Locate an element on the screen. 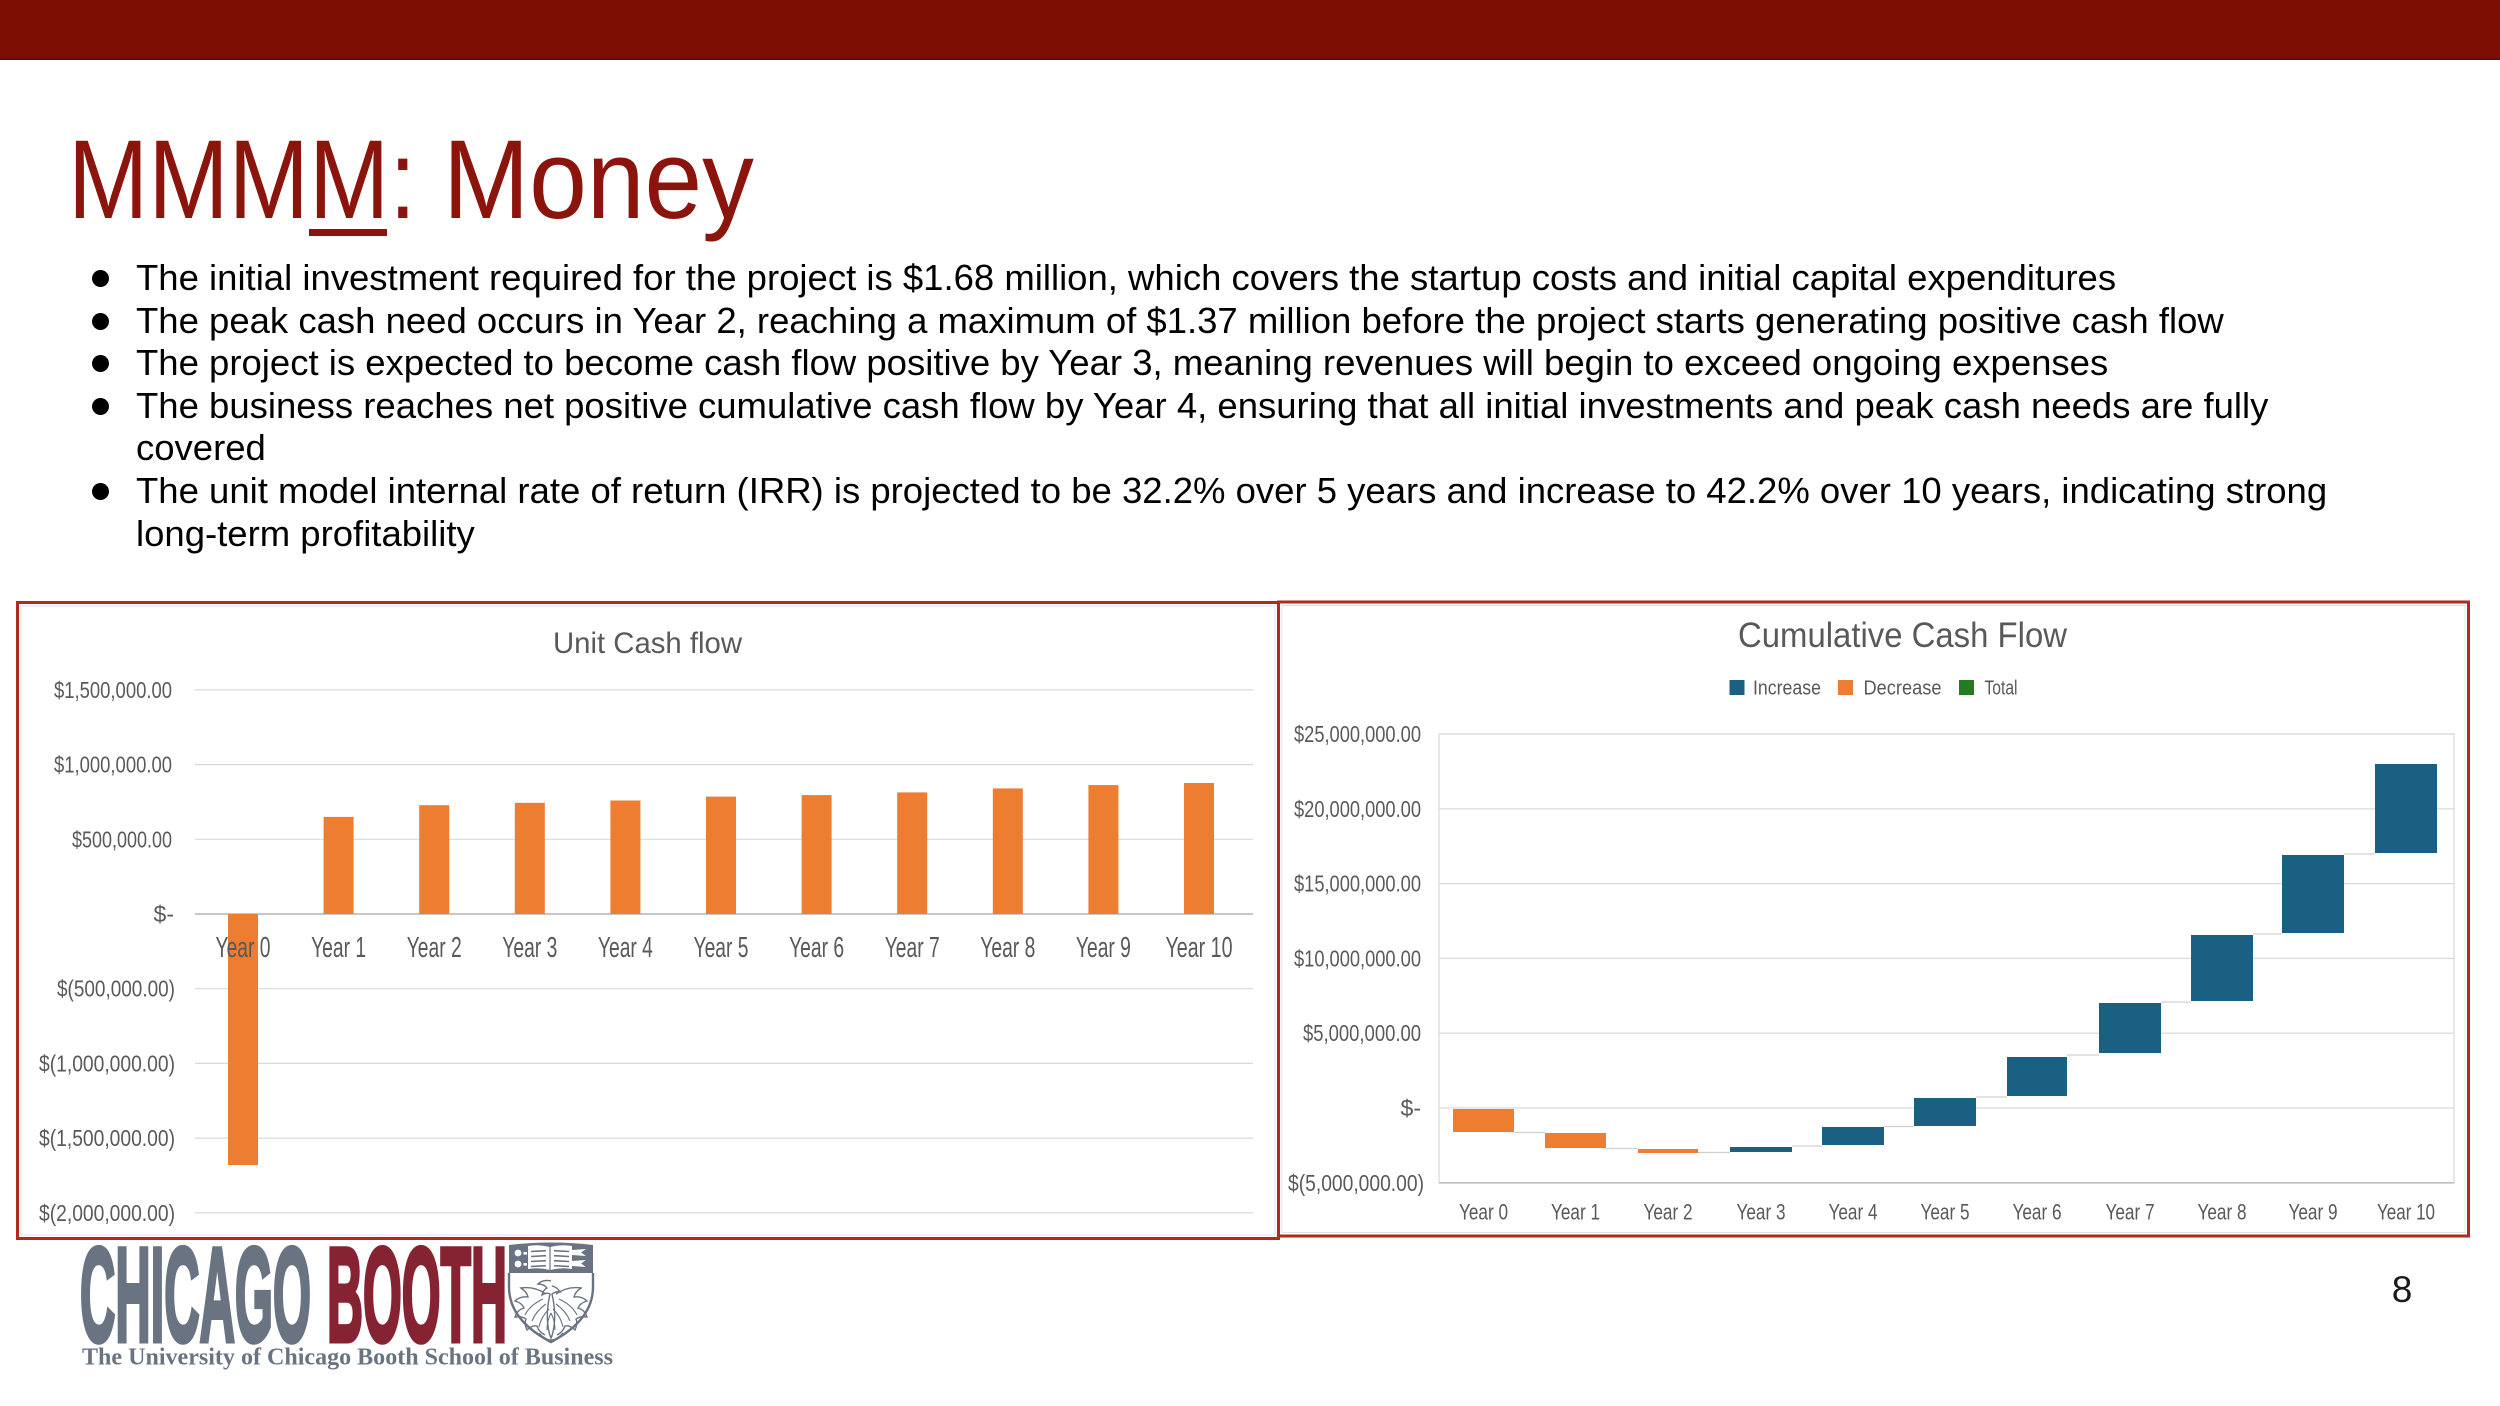 The width and height of the screenshot is (2500, 1406). svg-text: Cumulative Cash Flow is located at coordinates (1903, 635).